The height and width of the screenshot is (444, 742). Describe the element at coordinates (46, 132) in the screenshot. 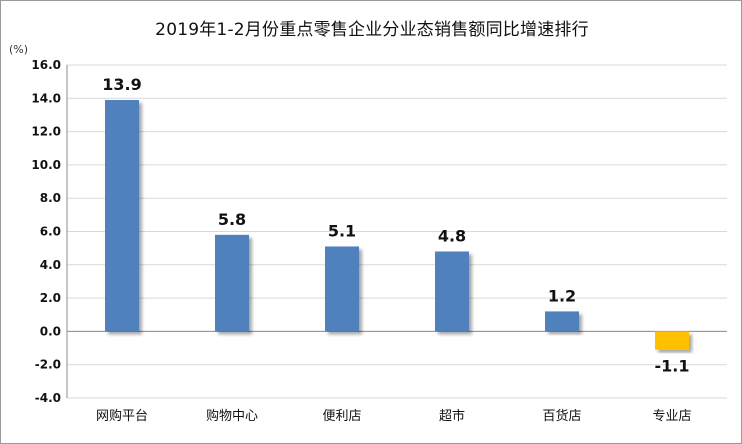

I see `y-tick-label: 12.0` at that location.